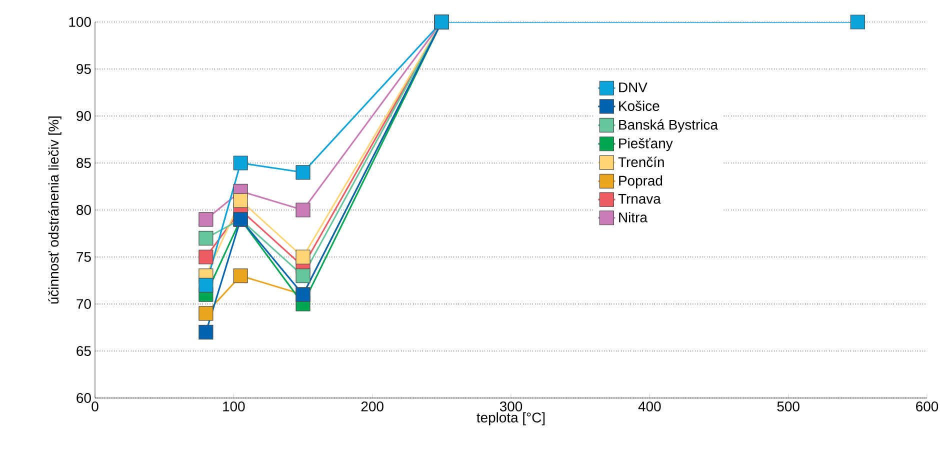 This screenshot has height=468, width=948. Describe the element at coordinates (55, 210) in the screenshot. I see `y-axis-title: účinnosť odstránenia liečiv [%]` at that location.